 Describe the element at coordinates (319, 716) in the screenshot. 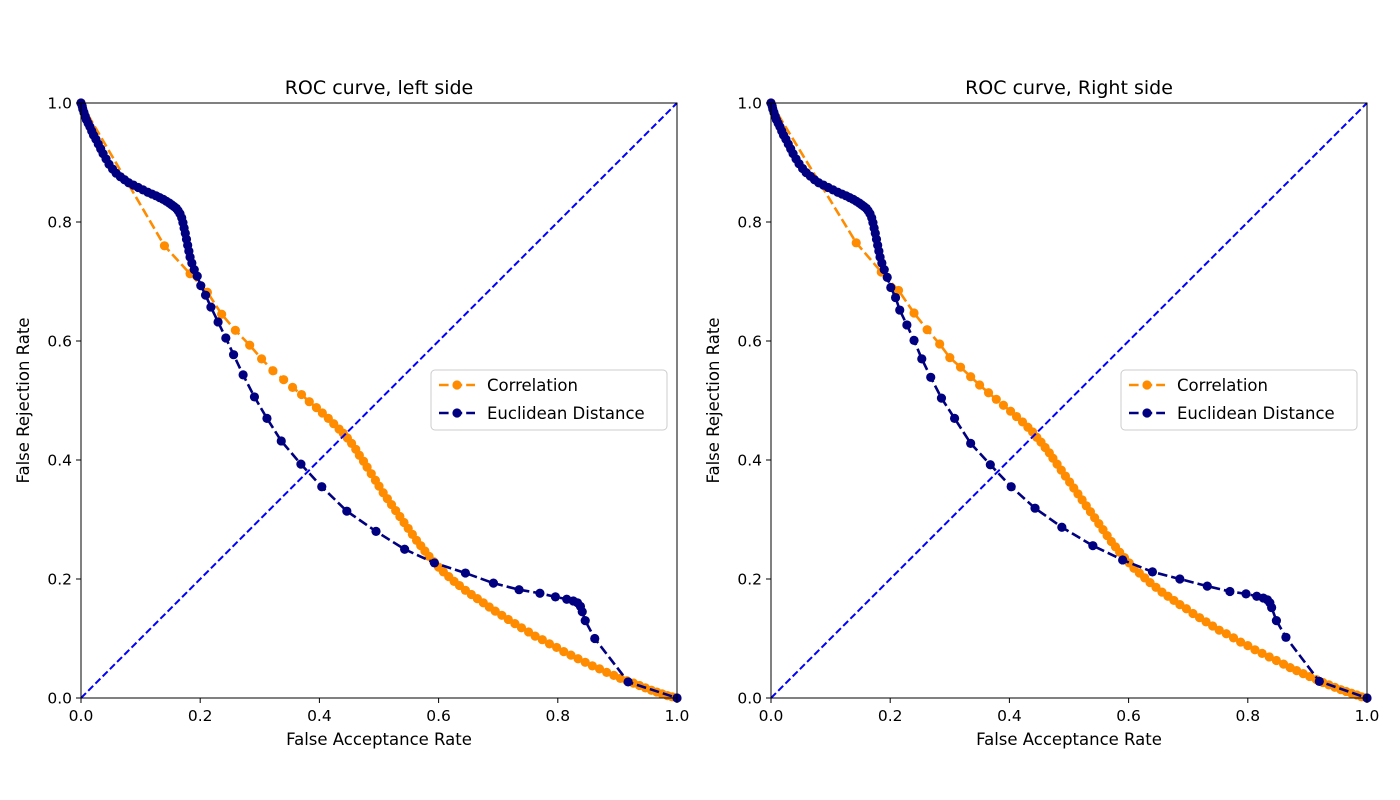

I see `x-tick-label: 0.4` at that location.